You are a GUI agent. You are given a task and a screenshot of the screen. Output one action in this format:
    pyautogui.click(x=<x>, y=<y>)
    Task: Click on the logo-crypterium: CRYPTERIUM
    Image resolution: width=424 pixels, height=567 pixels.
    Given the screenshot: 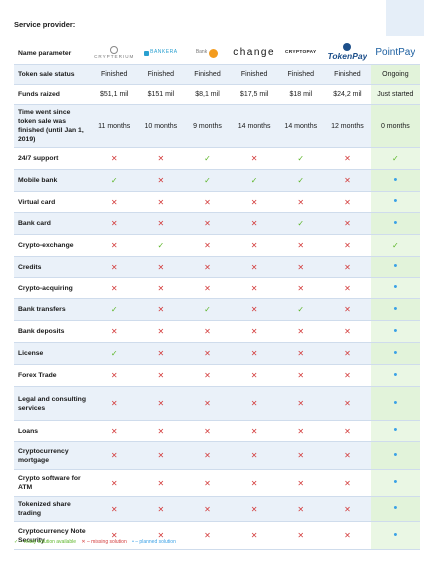 What is the action you would take?
    pyautogui.click(x=114, y=53)
    